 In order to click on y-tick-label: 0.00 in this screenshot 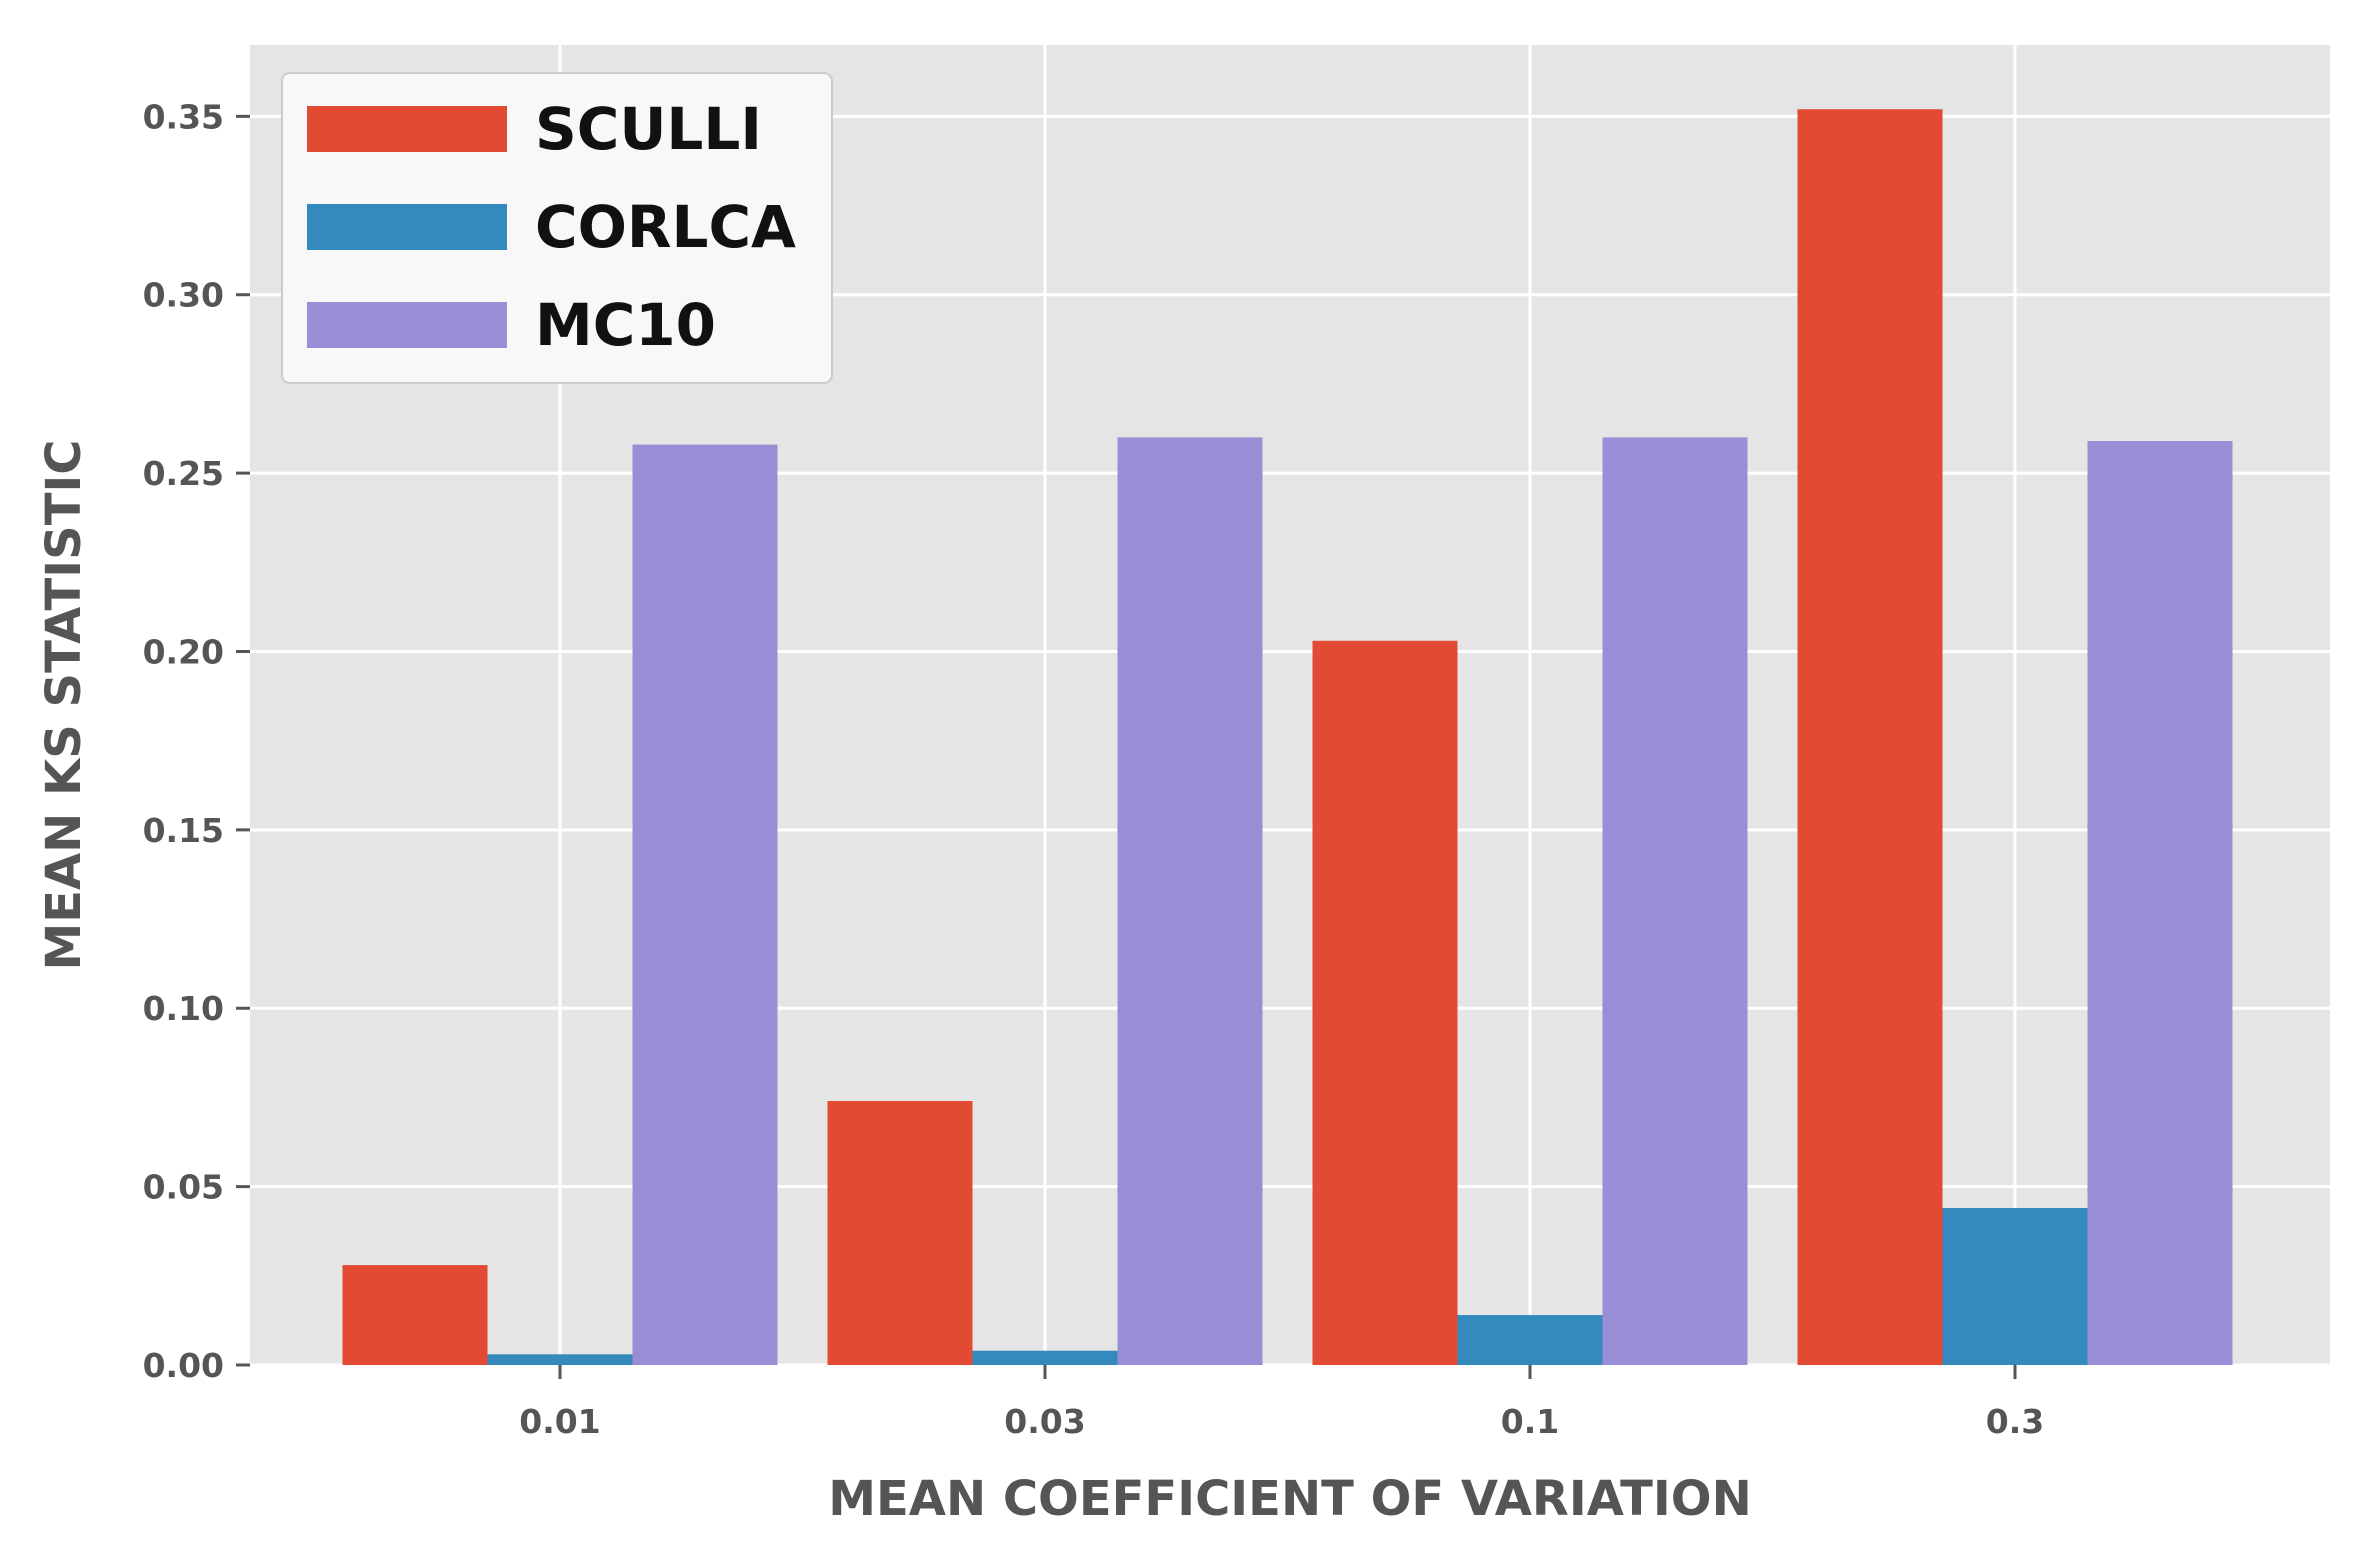, I will do `click(183, 1365)`.